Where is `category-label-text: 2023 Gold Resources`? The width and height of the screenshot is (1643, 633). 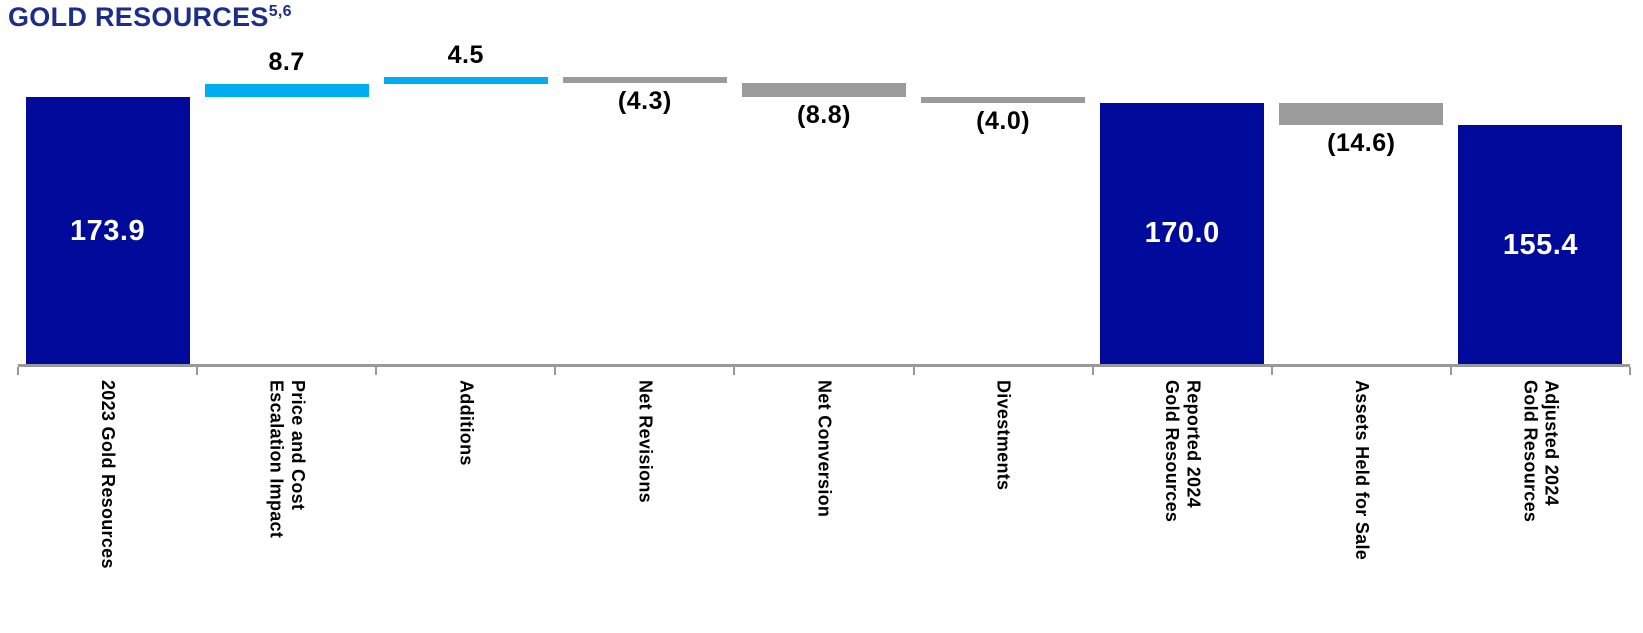
category-label-text: 2023 Gold Resources is located at coordinates (108, 474).